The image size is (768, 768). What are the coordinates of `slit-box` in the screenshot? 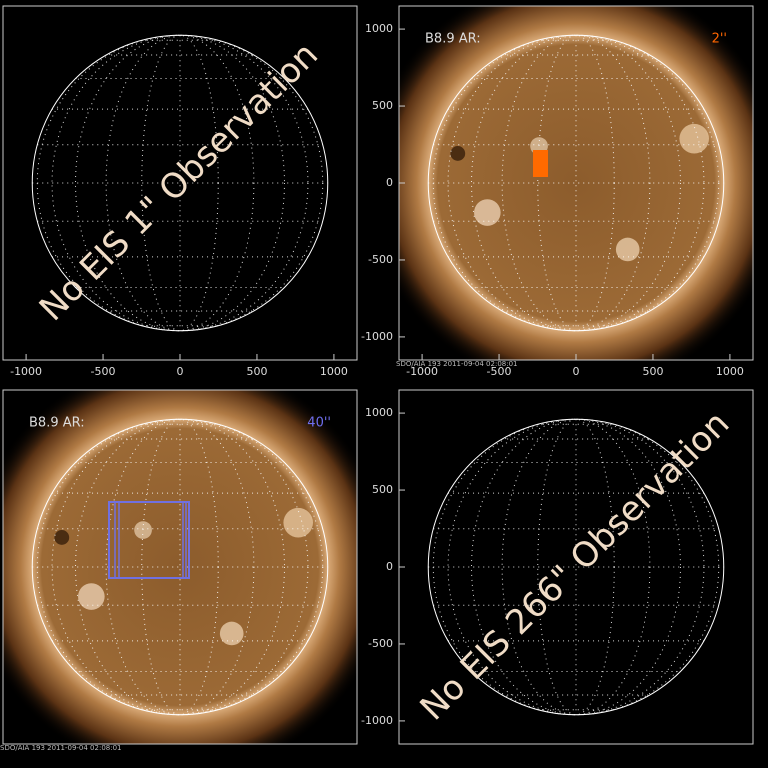 It's located at (540, 163).